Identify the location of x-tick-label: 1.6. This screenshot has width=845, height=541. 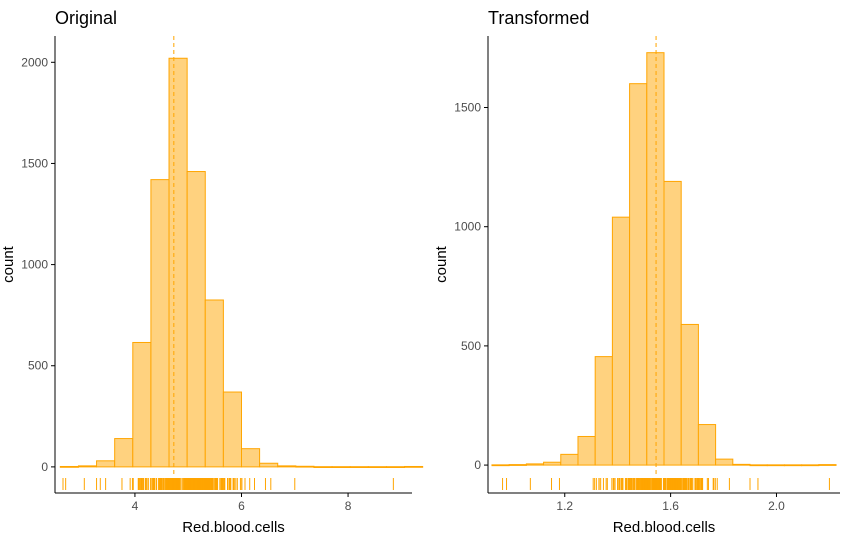
(670, 506).